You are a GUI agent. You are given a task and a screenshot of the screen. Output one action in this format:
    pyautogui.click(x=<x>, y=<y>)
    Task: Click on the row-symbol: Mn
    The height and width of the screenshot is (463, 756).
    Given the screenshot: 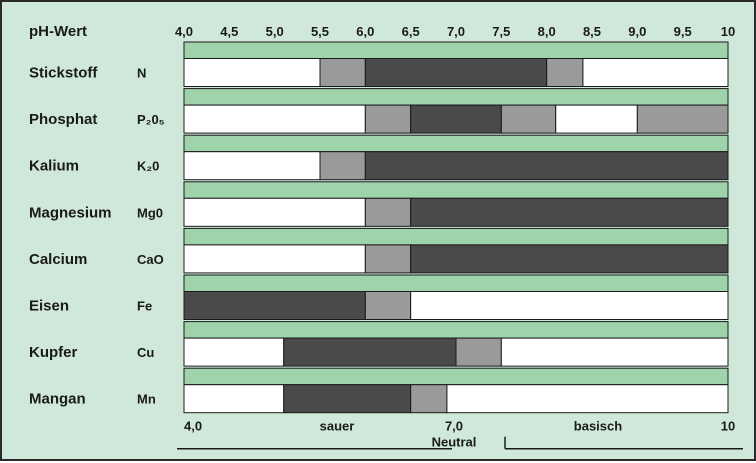 What is the action you would take?
    pyautogui.click(x=146, y=399)
    